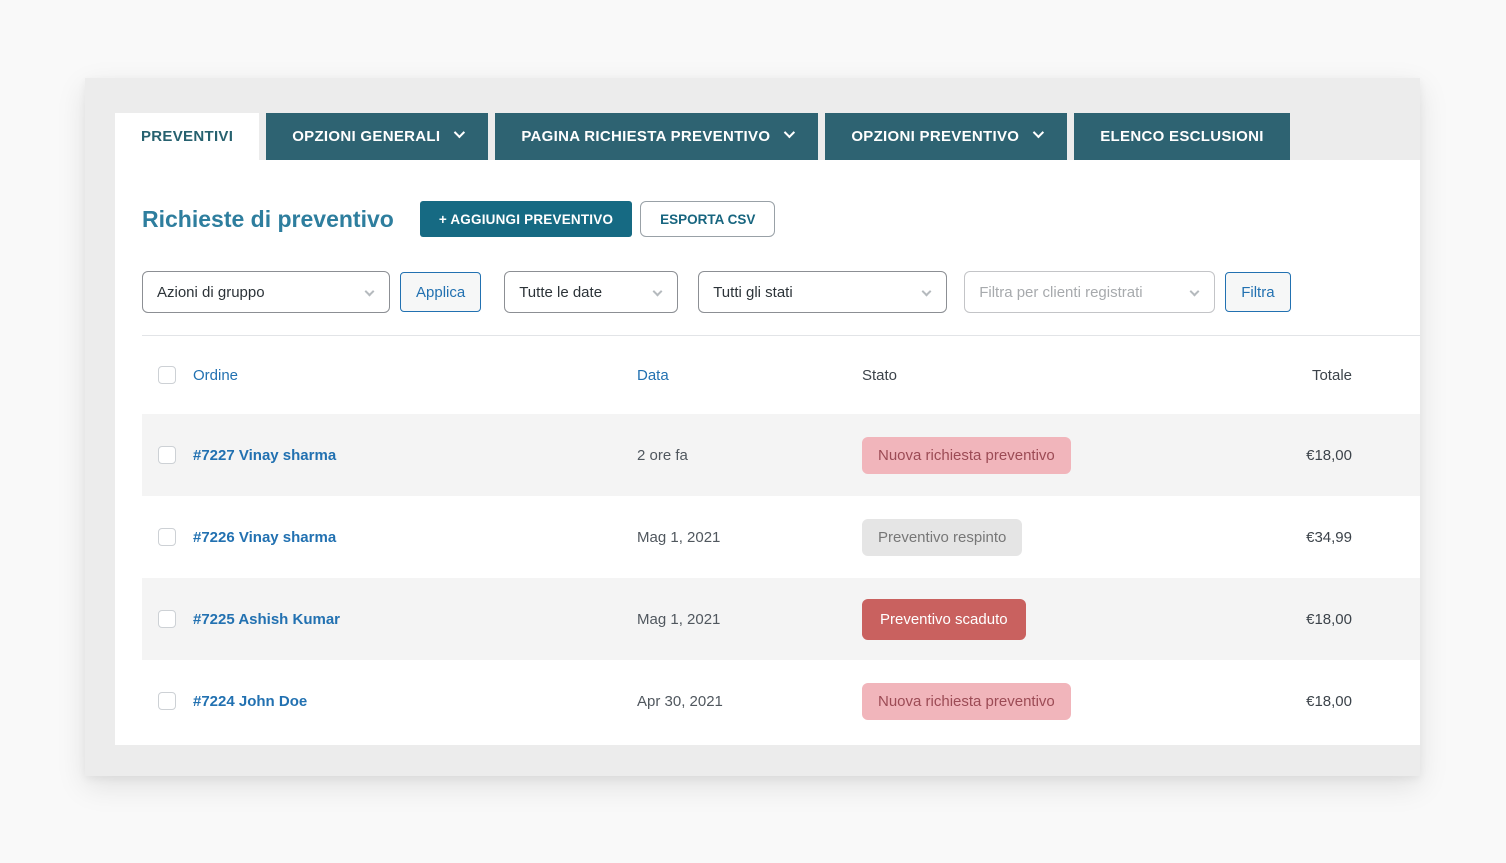 The image size is (1506, 863). Describe the element at coordinates (250, 701) in the screenshot. I see `order-link: #7224 John Doe` at that location.